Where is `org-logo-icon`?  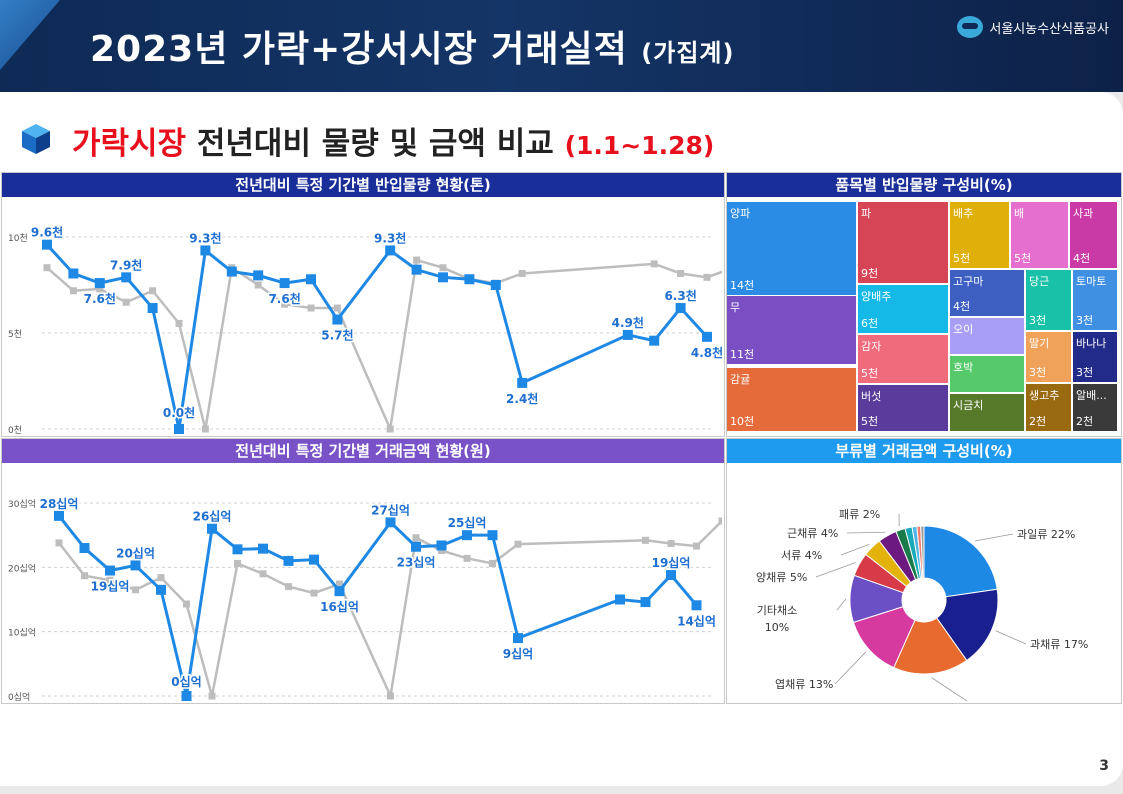 org-logo-icon is located at coordinates (970, 27).